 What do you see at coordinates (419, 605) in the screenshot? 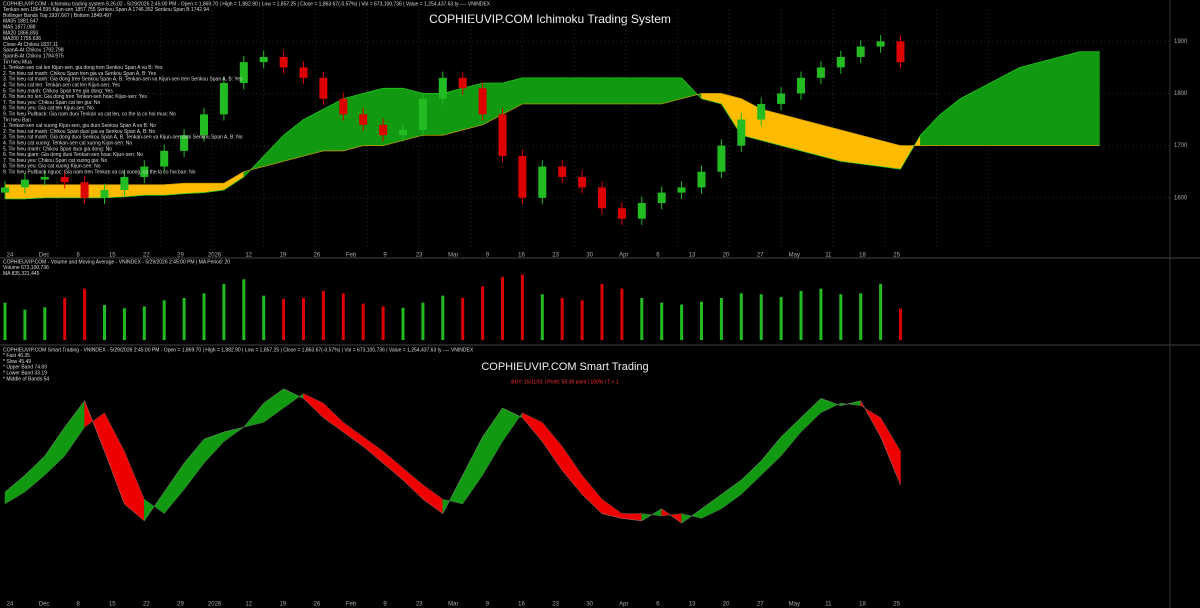
I see `x-tick-label: 23` at bounding box center [419, 605].